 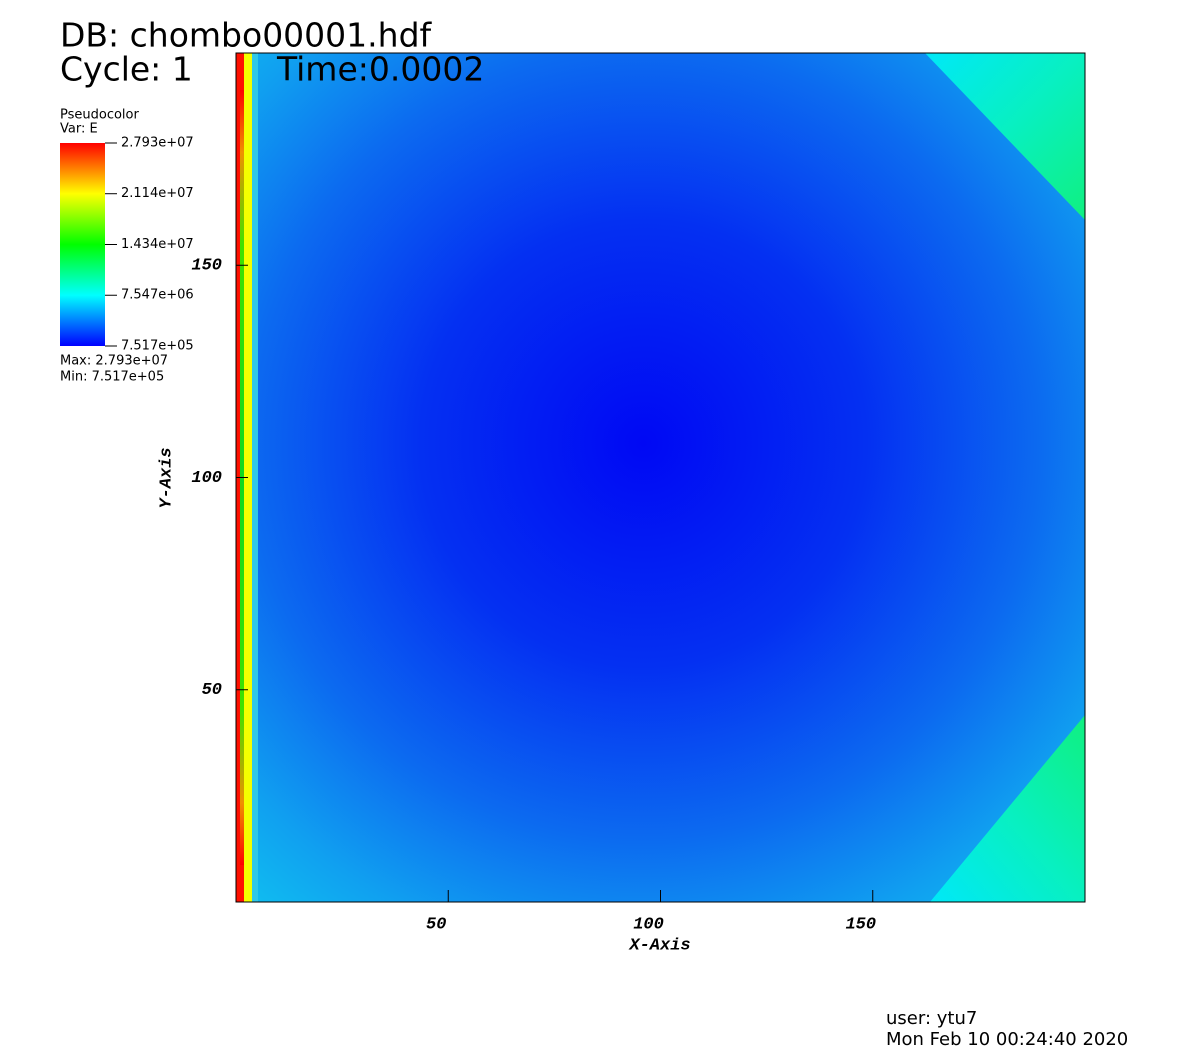 I want to click on cycle: Cycle: 1, so click(x=126, y=69).